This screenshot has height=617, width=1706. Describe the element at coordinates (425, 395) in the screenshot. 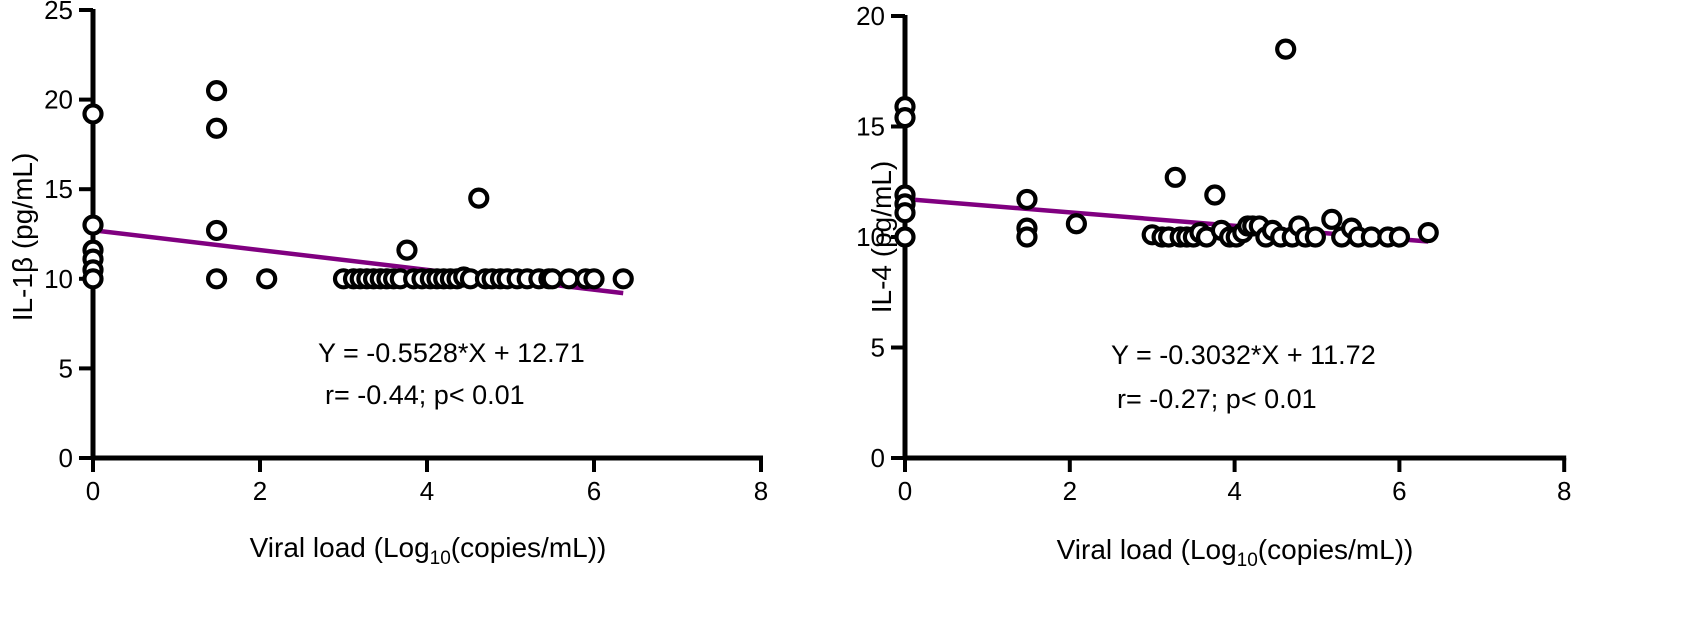

I see `correlation-stats: r= -0.44; p< 0.01` at that location.